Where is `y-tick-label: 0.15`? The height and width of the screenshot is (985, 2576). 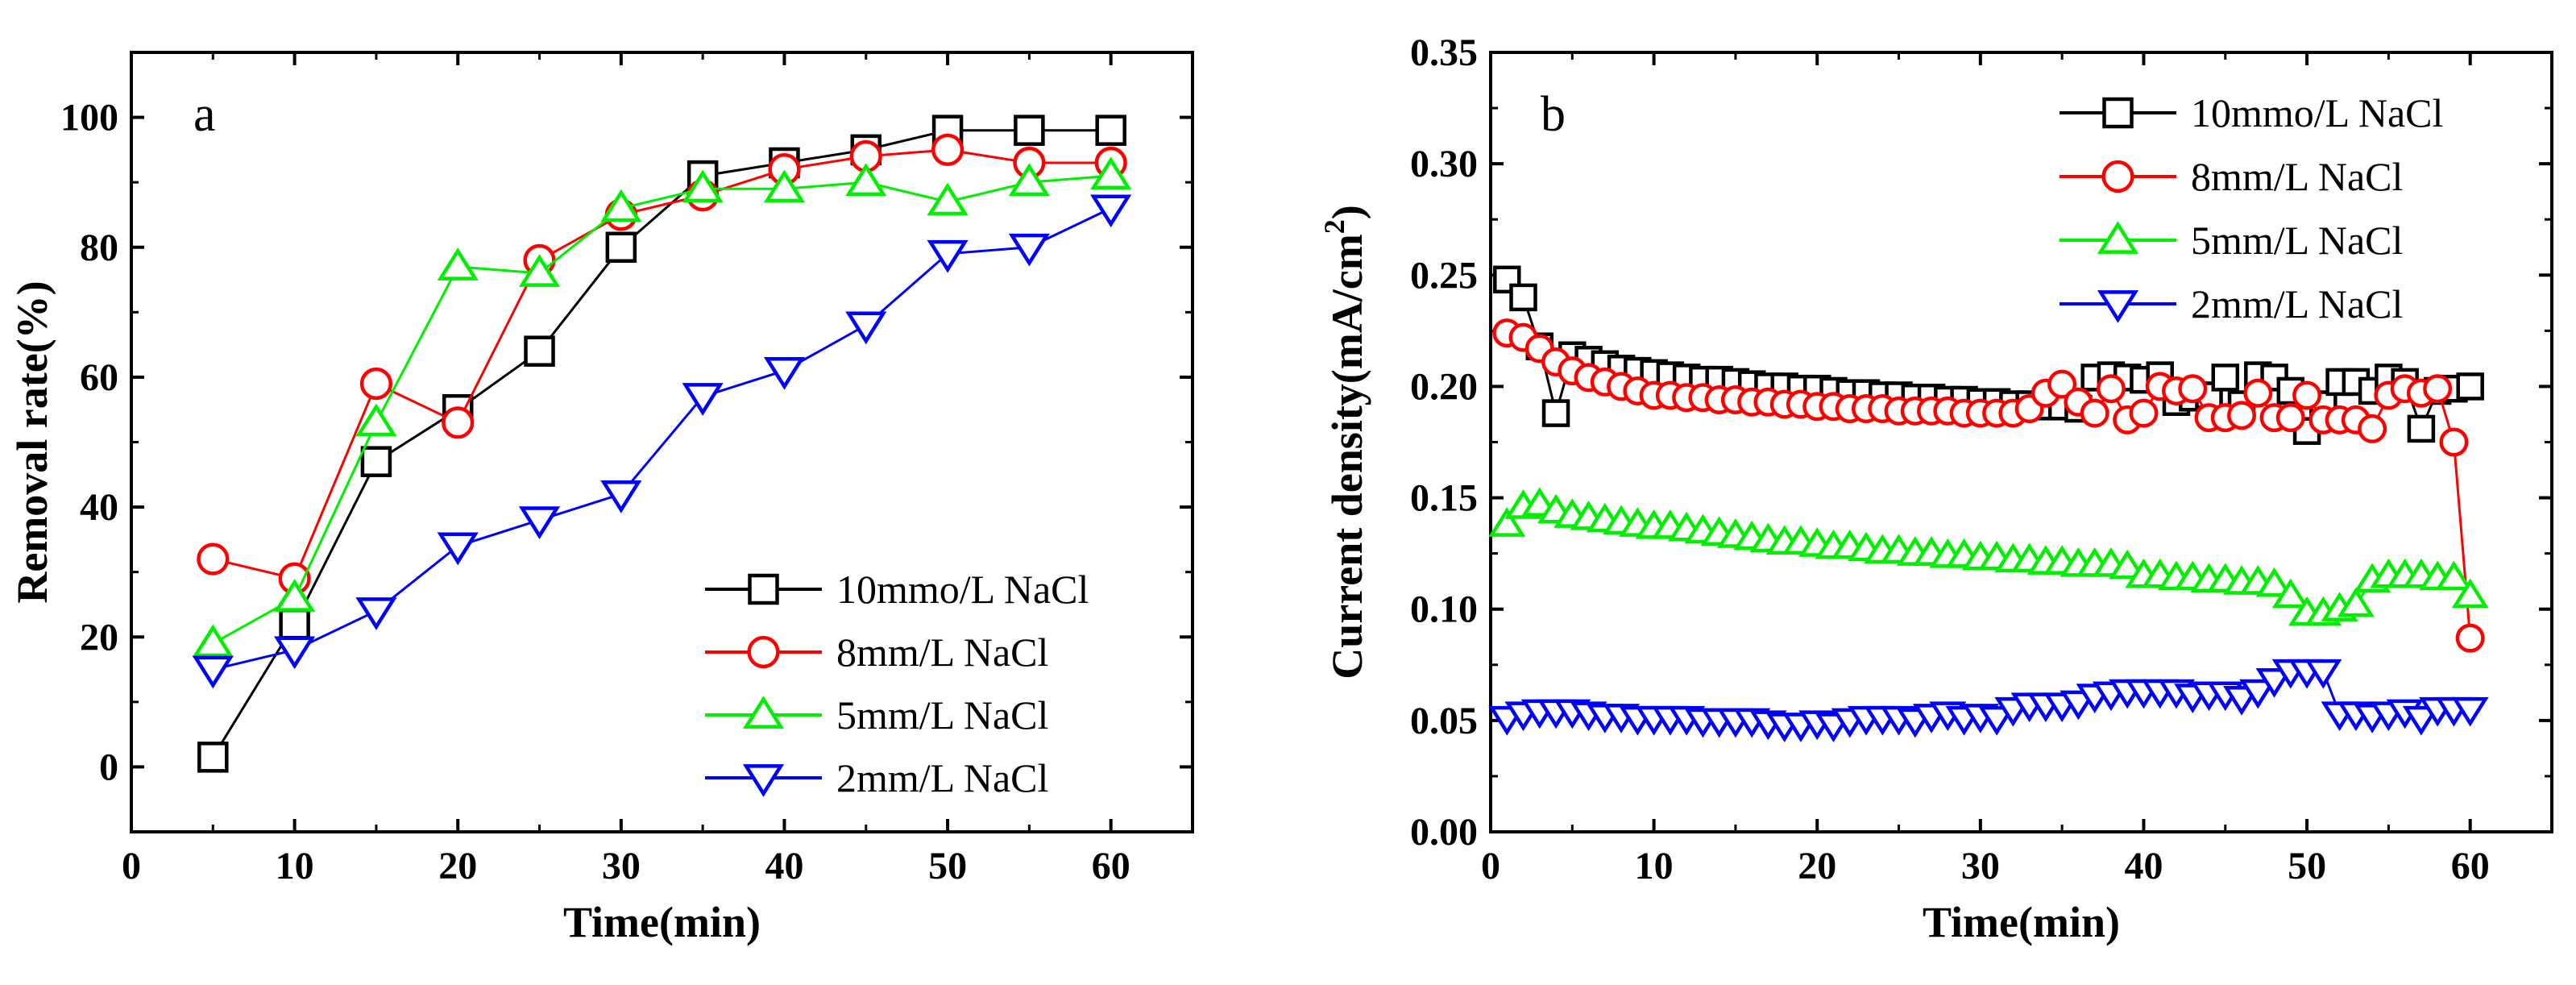
y-tick-label: 0.15 is located at coordinates (1444, 498).